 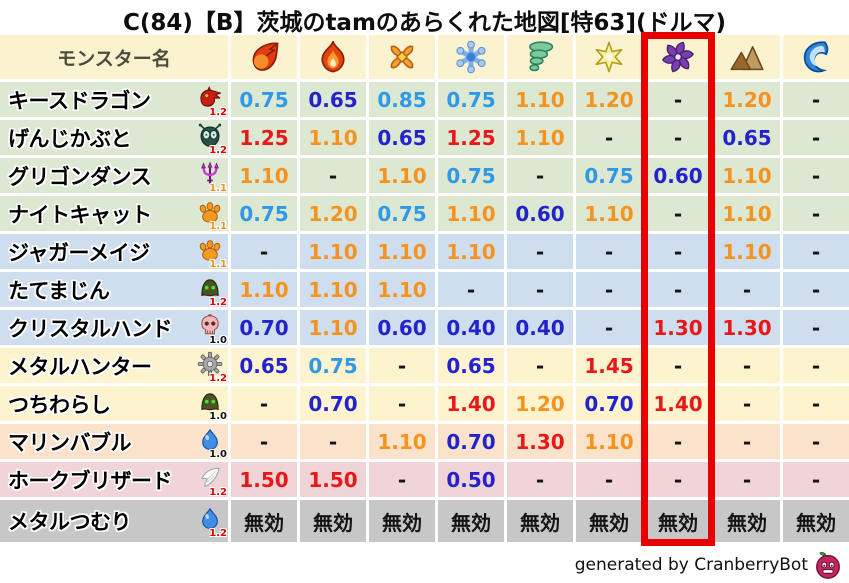 What do you see at coordinates (218, 263) in the screenshot?
I see `monster-multiplier: 1.1` at bounding box center [218, 263].